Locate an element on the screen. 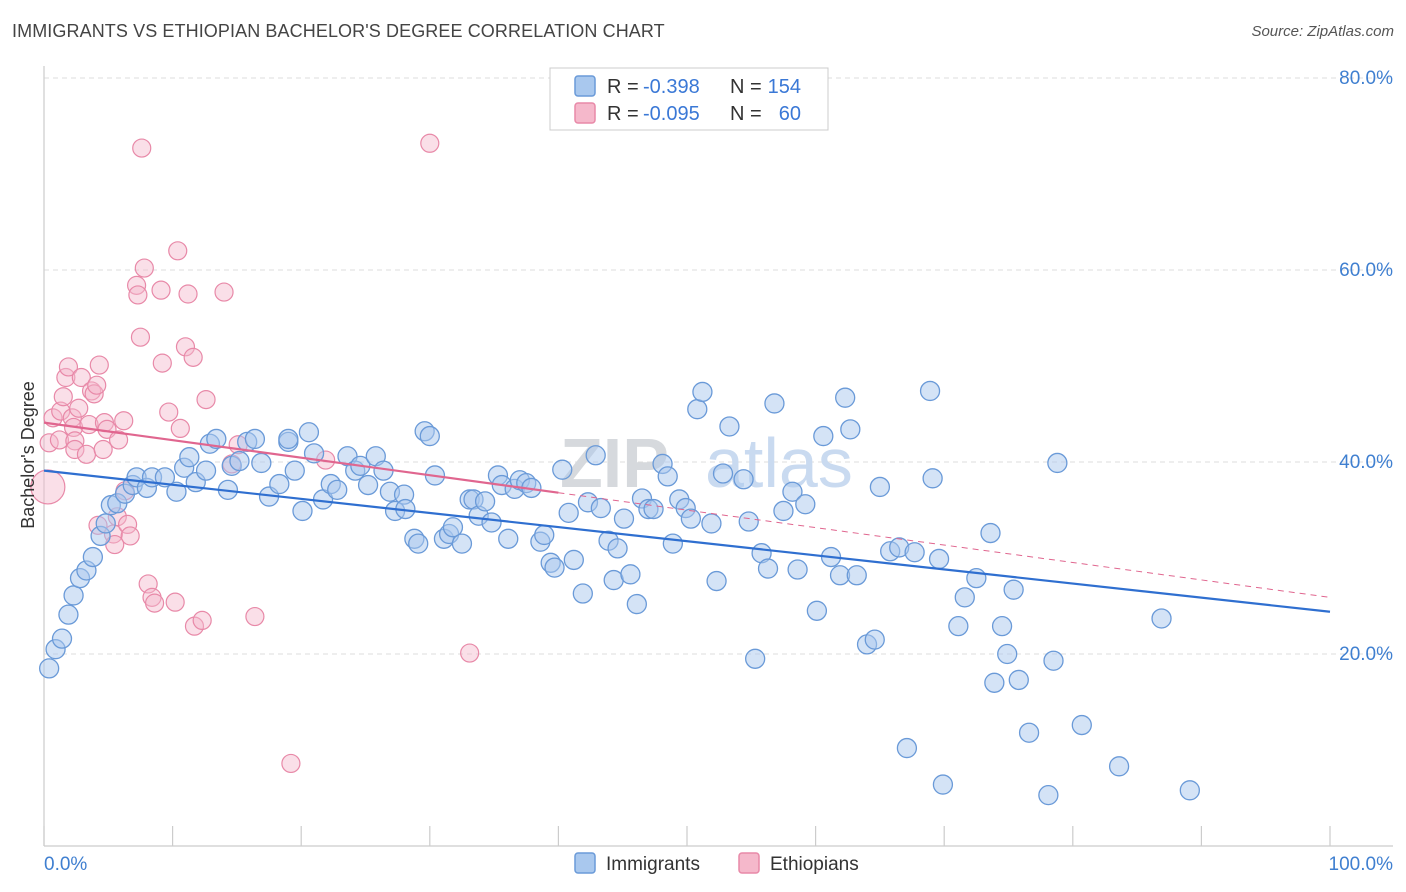 Image resolution: width=1406 pixels, height=892 pixels. legend-r-value: -0.398 is located at coordinates (671, 87).